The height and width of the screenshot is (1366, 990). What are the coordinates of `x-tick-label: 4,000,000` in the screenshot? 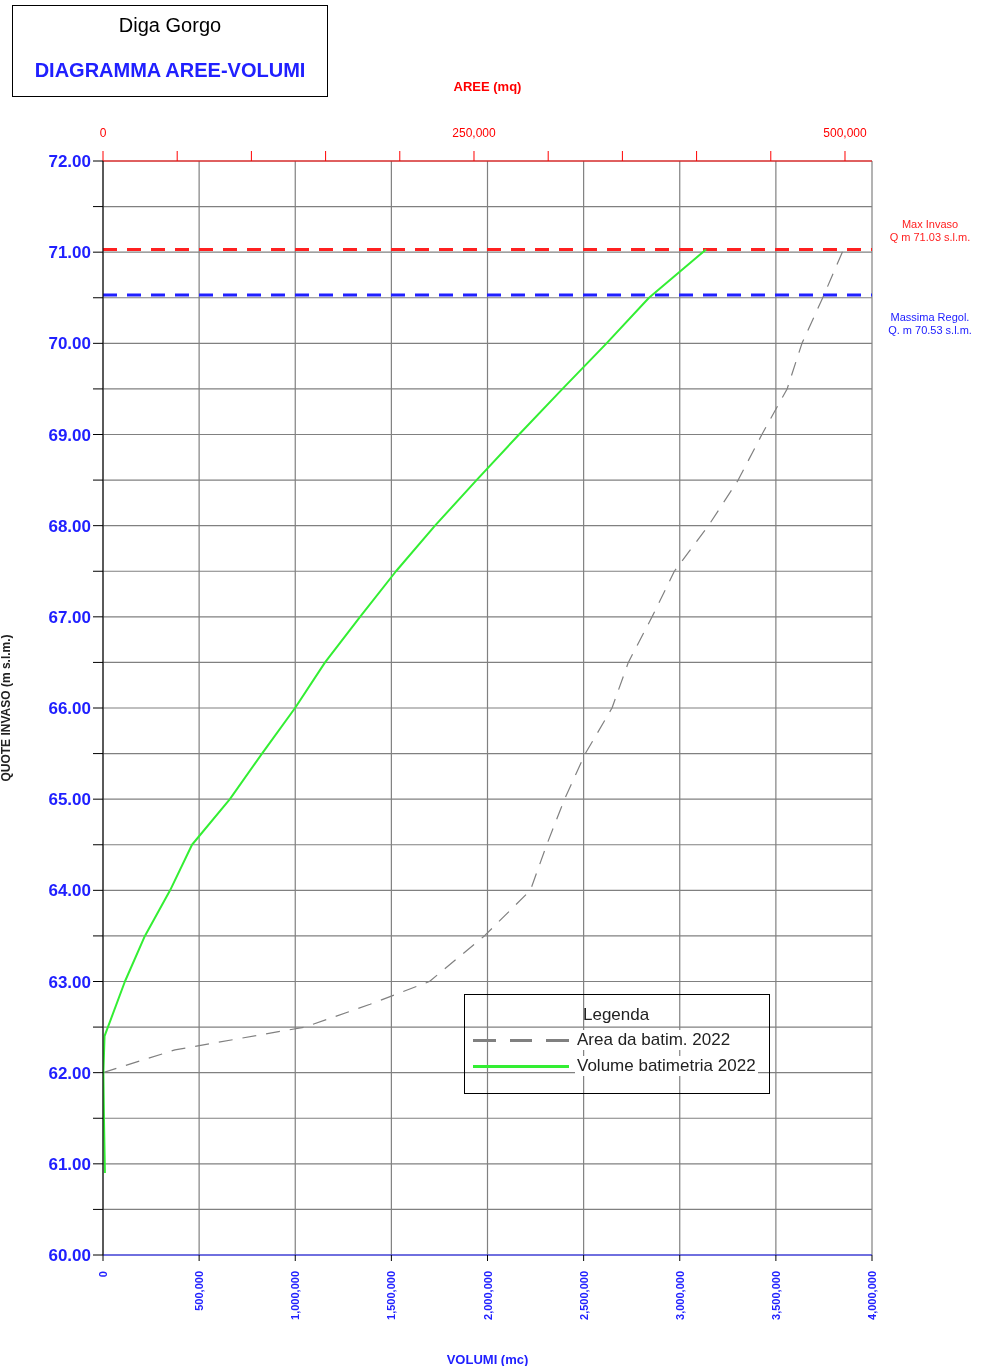 It's located at (872, 1295).